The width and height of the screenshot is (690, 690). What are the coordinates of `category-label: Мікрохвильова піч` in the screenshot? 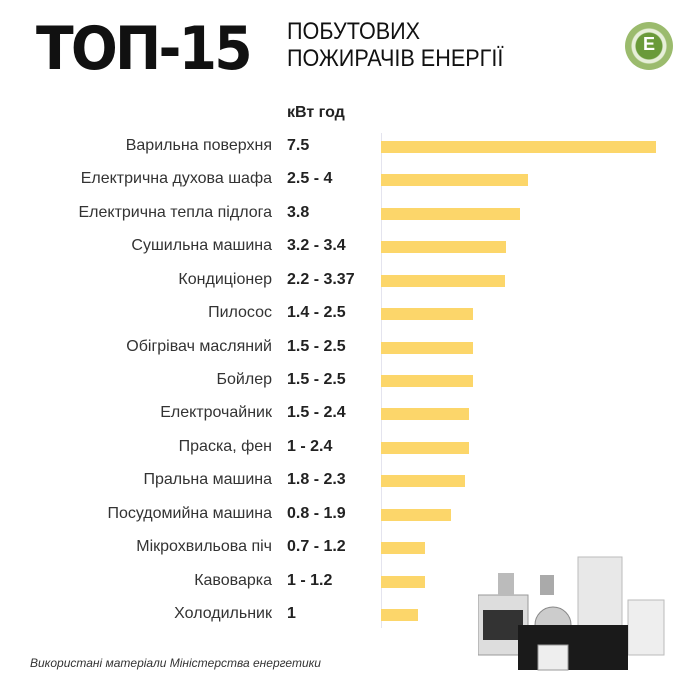 It's located at (204, 547).